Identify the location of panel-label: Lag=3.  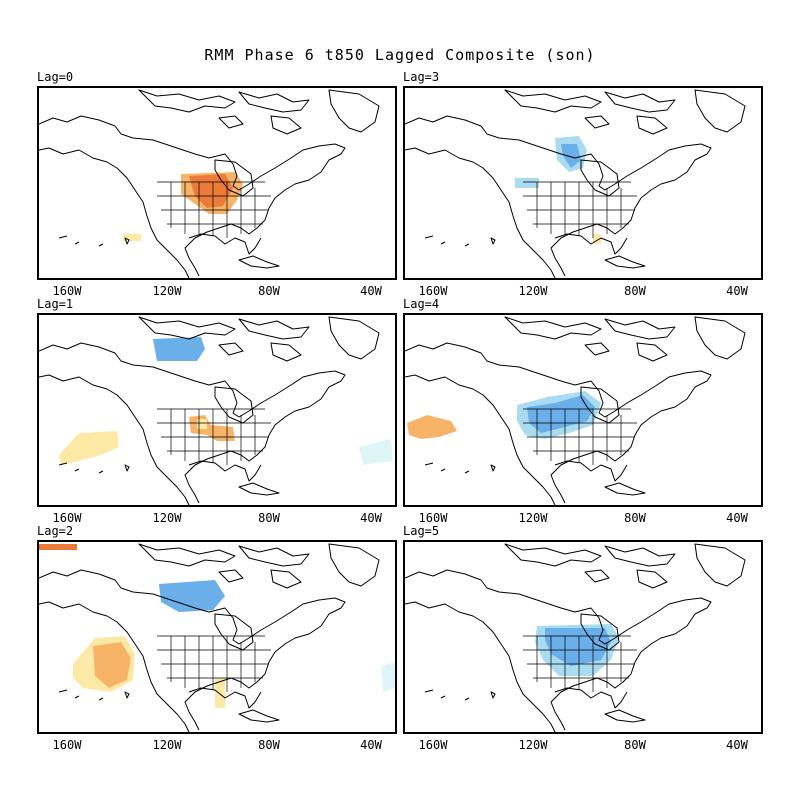
(421, 77).